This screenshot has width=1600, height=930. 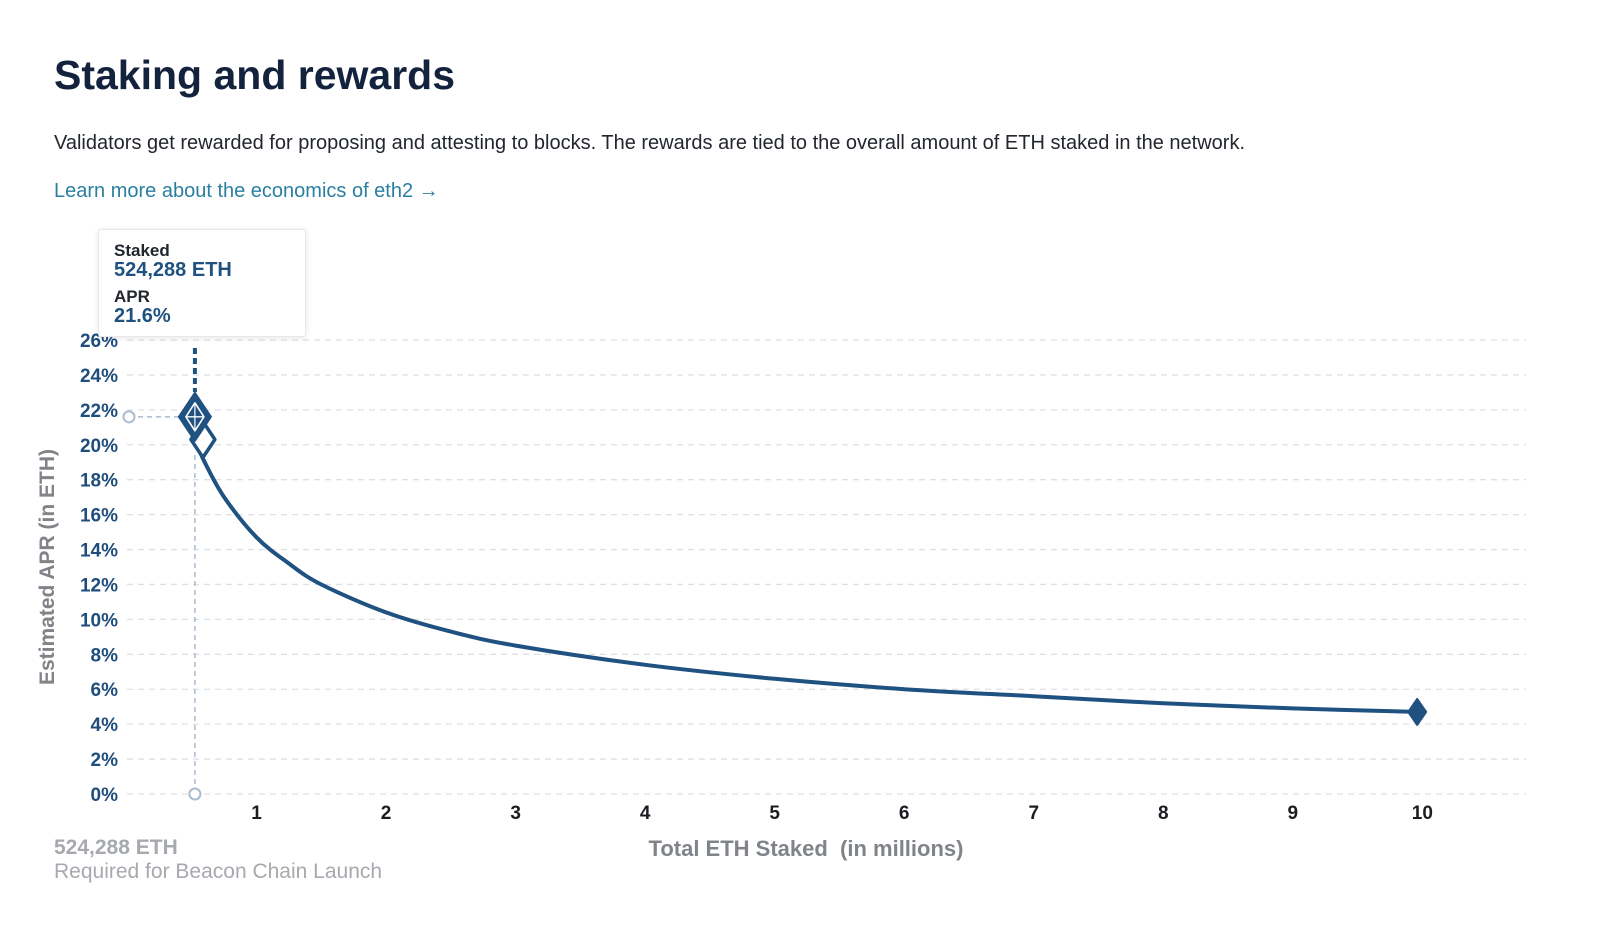 What do you see at coordinates (132, 296) in the screenshot?
I see `tooltip-apr-label: APR` at bounding box center [132, 296].